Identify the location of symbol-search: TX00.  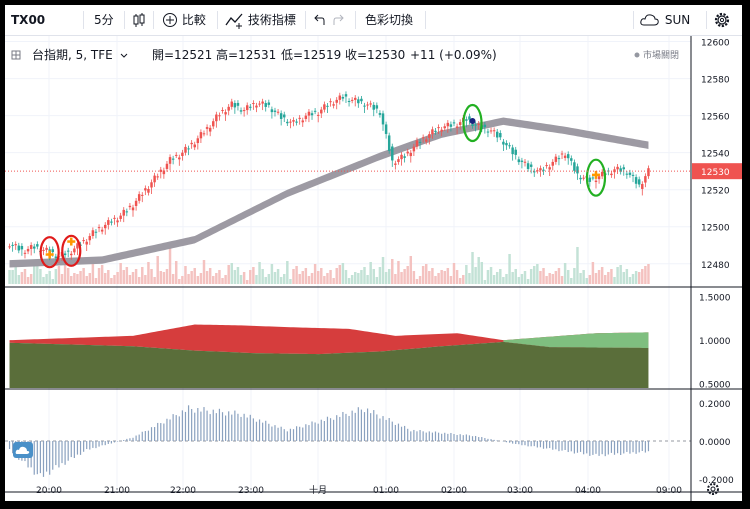
(28, 20).